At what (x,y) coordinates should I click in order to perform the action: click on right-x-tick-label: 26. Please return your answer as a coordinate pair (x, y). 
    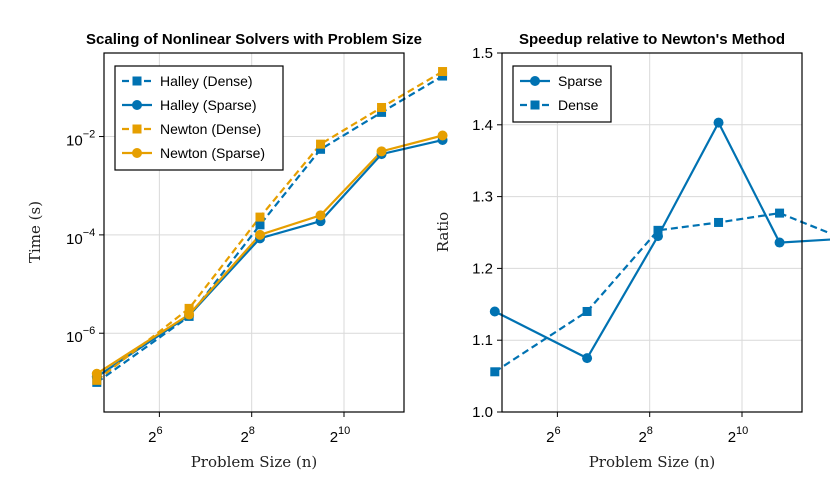
    Looking at the image, I should click on (553, 435).